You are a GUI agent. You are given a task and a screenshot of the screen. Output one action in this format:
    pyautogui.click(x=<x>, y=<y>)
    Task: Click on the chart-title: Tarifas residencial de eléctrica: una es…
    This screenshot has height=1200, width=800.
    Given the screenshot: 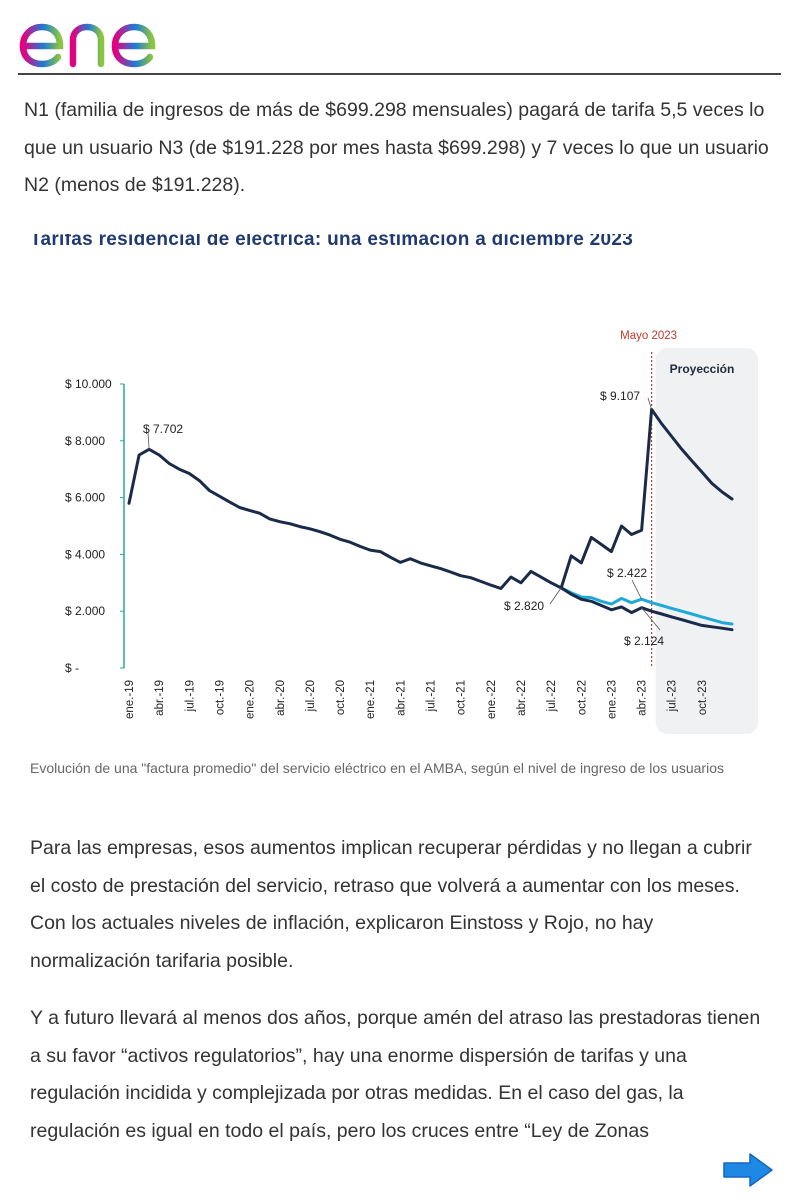 What is the action you would take?
    pyautogui.click(x=380, y=244)
    